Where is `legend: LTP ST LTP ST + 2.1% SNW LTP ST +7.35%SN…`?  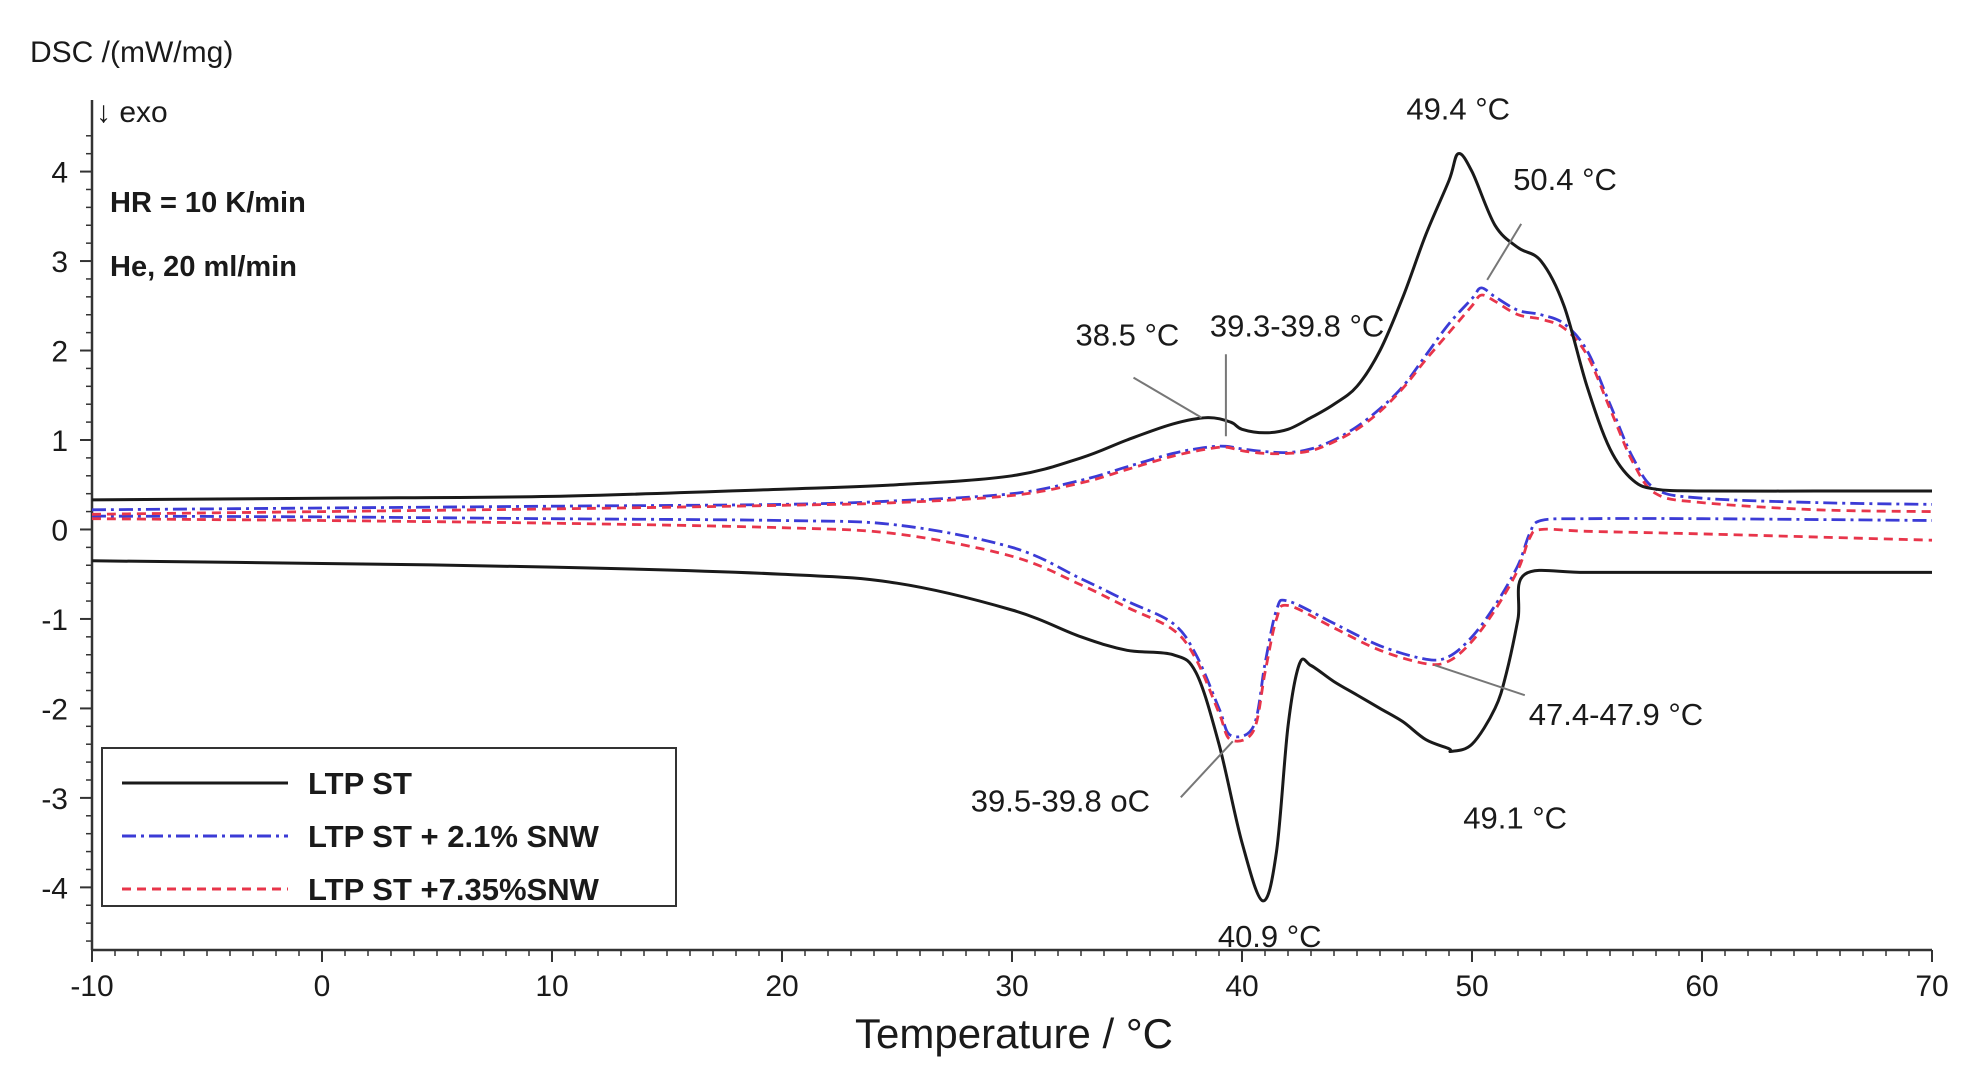
legend: LTP ST LTP ST + 2.1% SNW LTP ST +7.35%SN… is located at coordinates (389, 827).